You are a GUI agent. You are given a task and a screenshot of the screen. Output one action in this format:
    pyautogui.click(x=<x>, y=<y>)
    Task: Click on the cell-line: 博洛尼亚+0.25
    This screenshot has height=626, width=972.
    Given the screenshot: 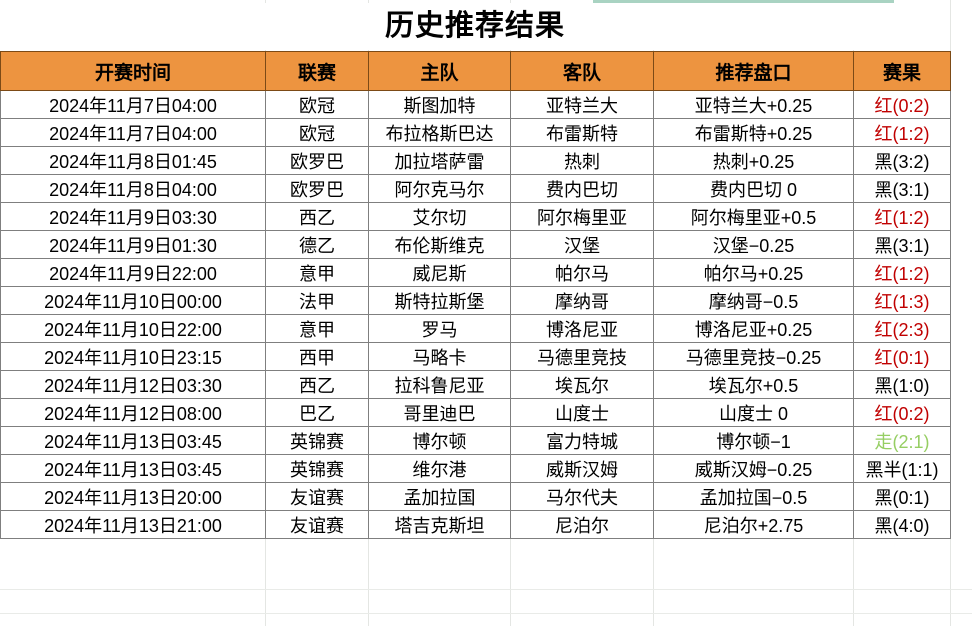 What is the action you would take?
    pyautogui.click(x=753, y=328)
    